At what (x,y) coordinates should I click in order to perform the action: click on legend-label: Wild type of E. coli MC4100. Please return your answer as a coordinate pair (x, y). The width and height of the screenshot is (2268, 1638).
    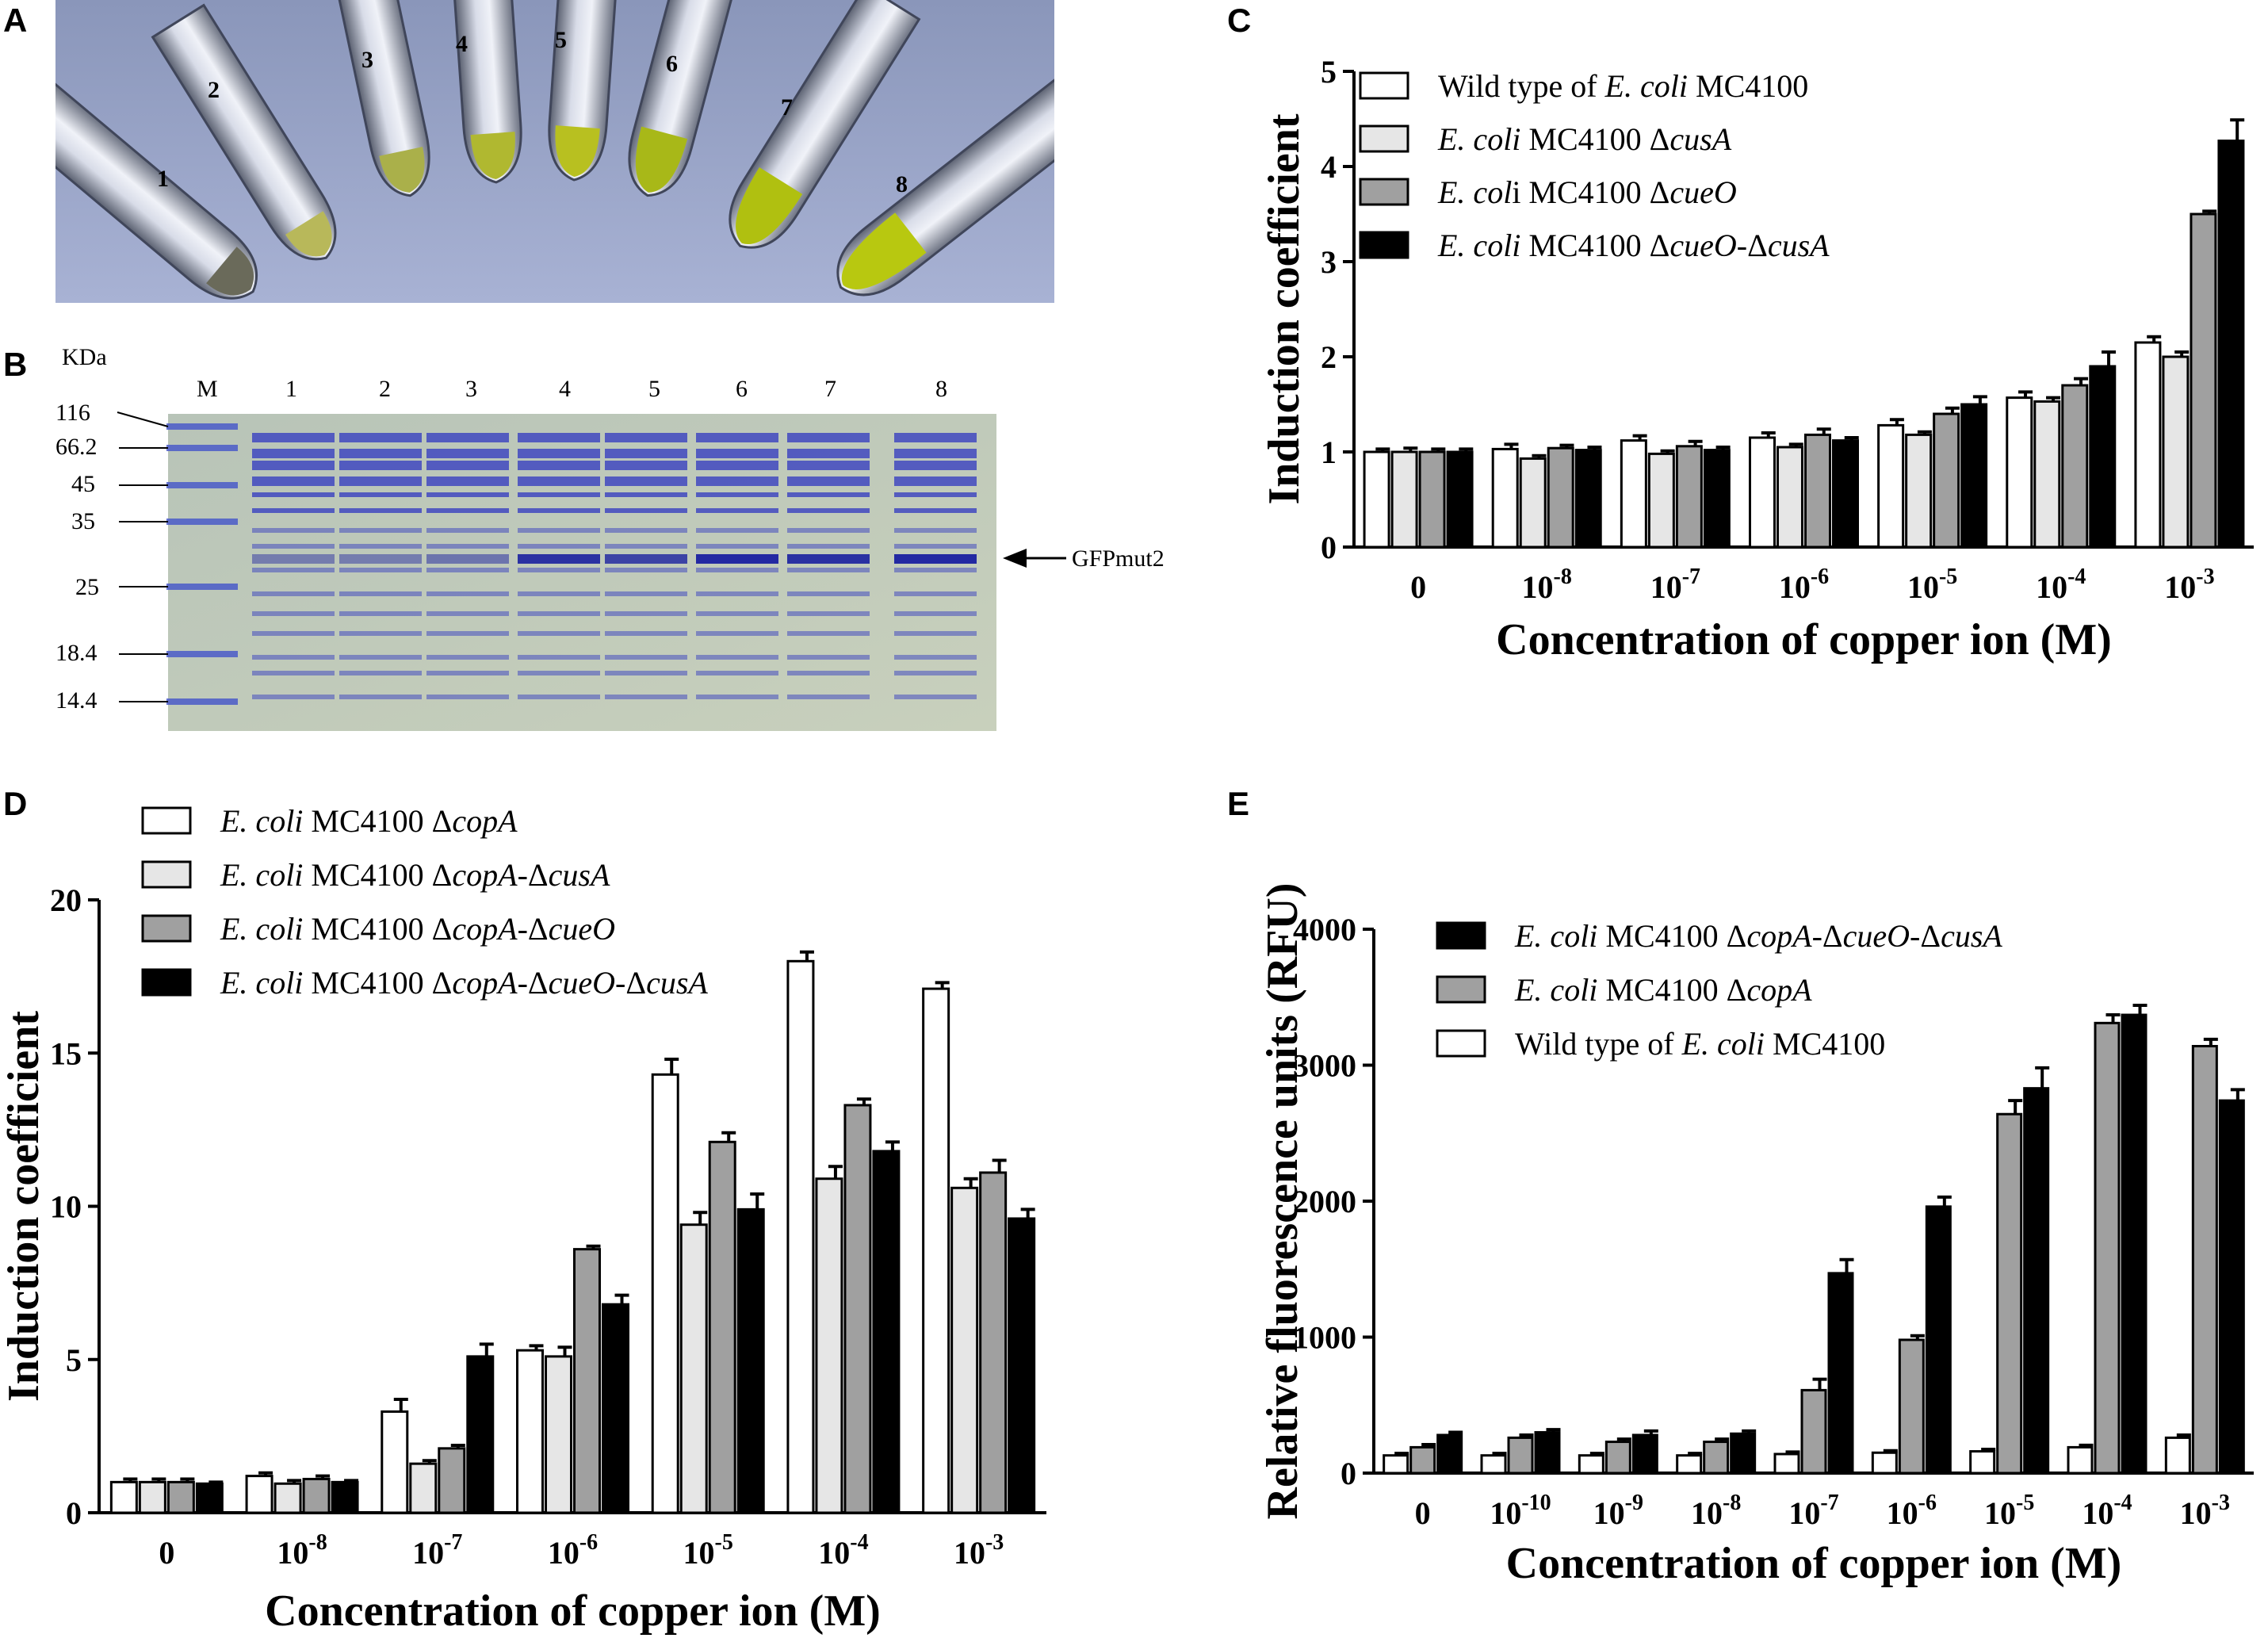
    Looking at the image, I should click on (1700, 1044).